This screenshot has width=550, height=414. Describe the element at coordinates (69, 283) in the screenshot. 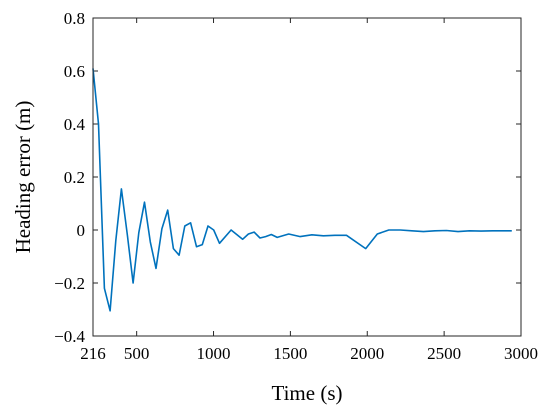

I see `y-tick-label: −0.2` at that location.